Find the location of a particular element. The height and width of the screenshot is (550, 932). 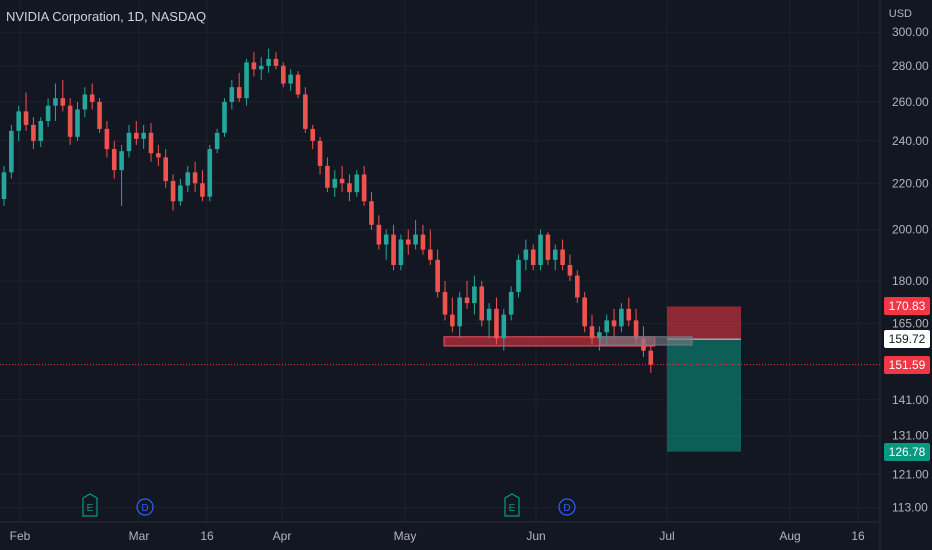

entry-price-tag: 159.72 is located at coordinates (907, 339).